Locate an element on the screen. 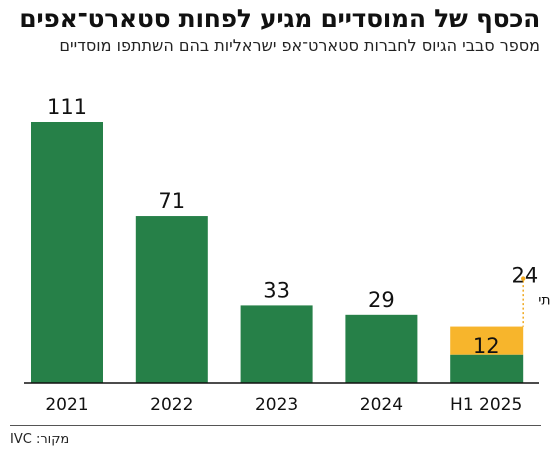  value-label: 12 is located at coordinates (486, 346).